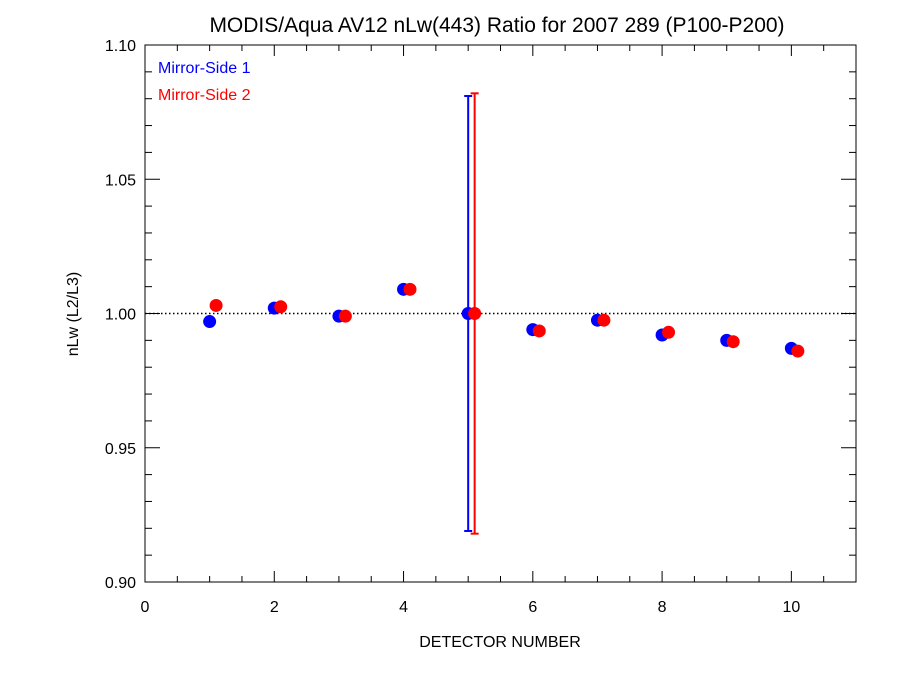 This screenshot has width=900, height=675. I want to click on legend: Mirror-Side 1 Mirror-Side 2, so click(204, 82).